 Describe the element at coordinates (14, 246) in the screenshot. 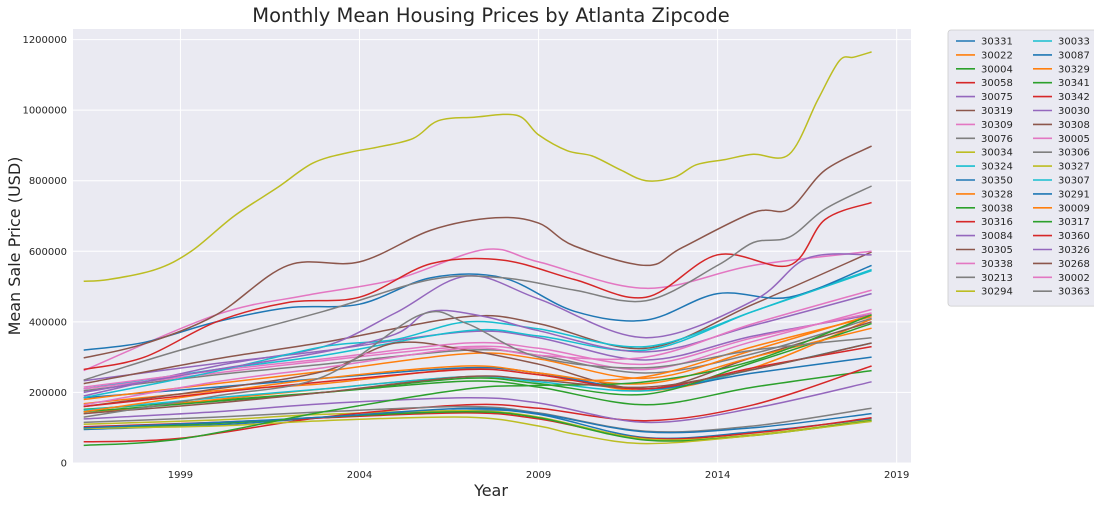

I see `y-axis-title: Mean Sale Price (USD)` at that location.